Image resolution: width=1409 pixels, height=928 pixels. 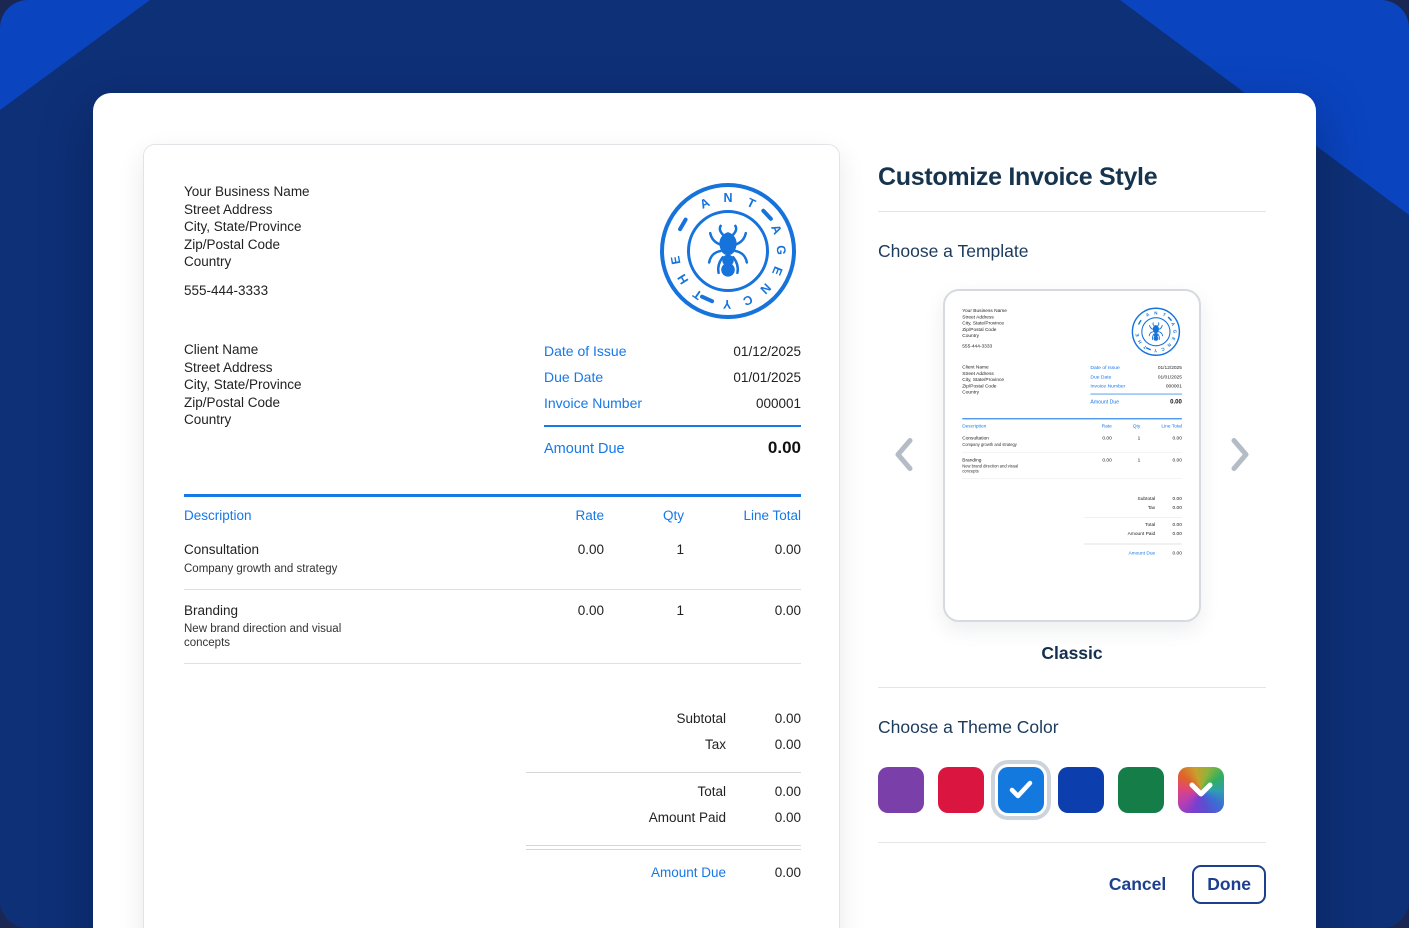 What do you see at coordinates (243, 384) in the screenshot?
I see `client-address-line: City, State/Province` at bounding box center [243, 384].